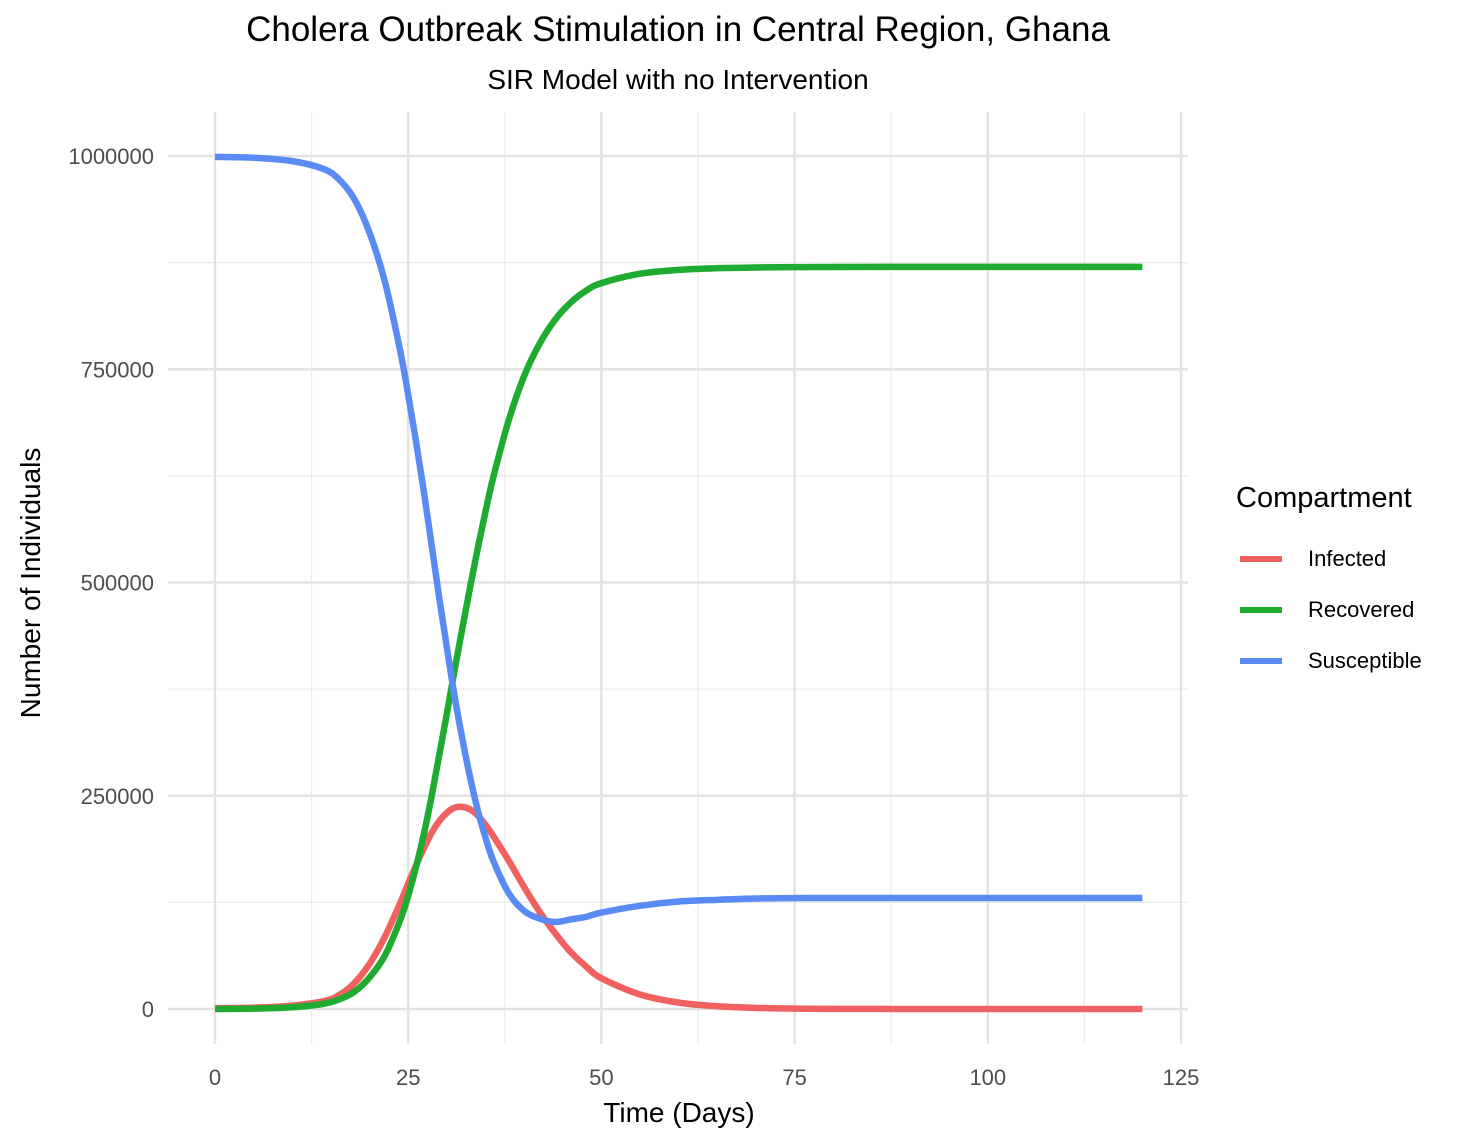 This screenshot has width=1469, height=1144. I want to click on x-tick-label: 75, so click(794, 1077).